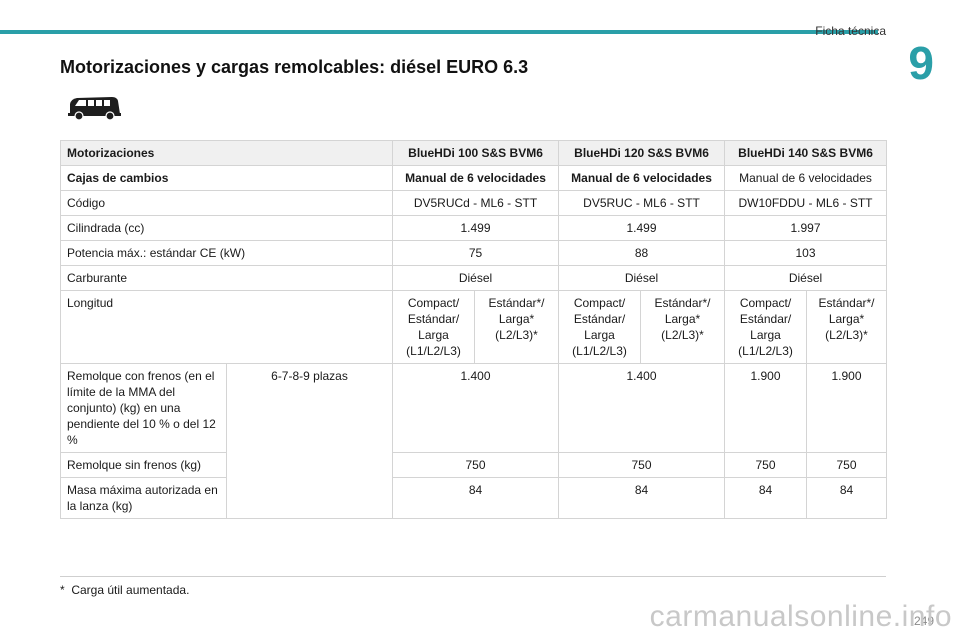 The height and width of the screenshot is (640, 960). I want to click on table-cell: DV5RUC - ML6 - STT, so click(642, 203).